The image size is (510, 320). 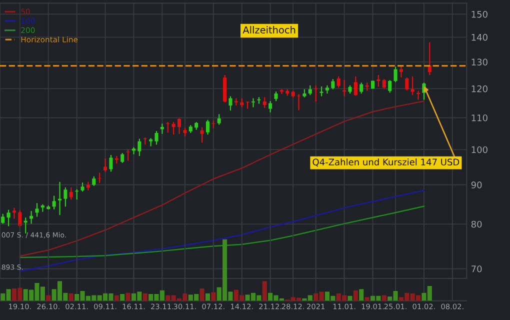 I want to click on y-tick-label: 70, so click(x=477, y=268).